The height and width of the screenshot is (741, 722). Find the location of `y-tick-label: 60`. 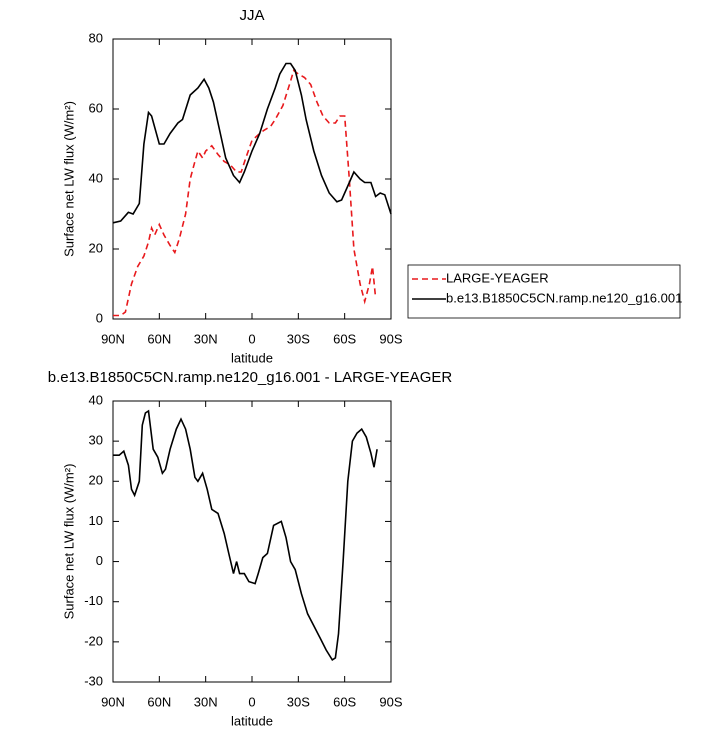

y-tick-label: 60 is located at coordinates (96, 107).